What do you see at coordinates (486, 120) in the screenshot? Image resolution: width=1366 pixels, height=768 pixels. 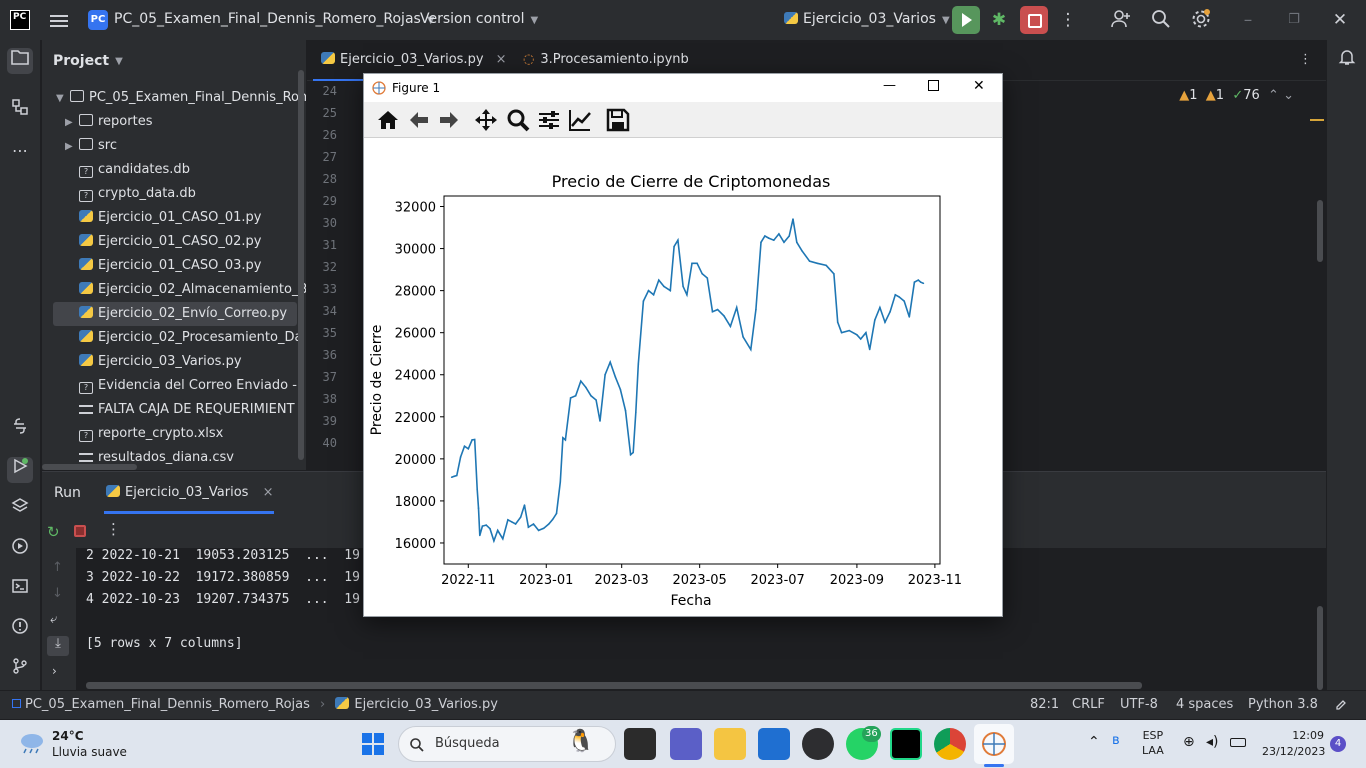 I see `pan-move-icon` at bounding box center [486, 120].